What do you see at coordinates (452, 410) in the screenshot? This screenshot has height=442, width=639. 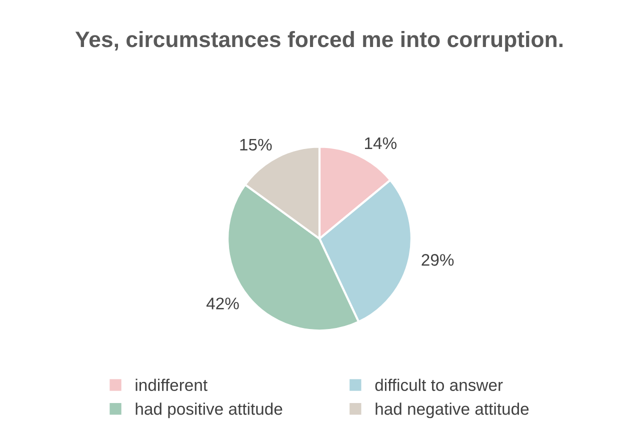 I see `legend-label: had negative attitude` at bounding box center [452, 410].